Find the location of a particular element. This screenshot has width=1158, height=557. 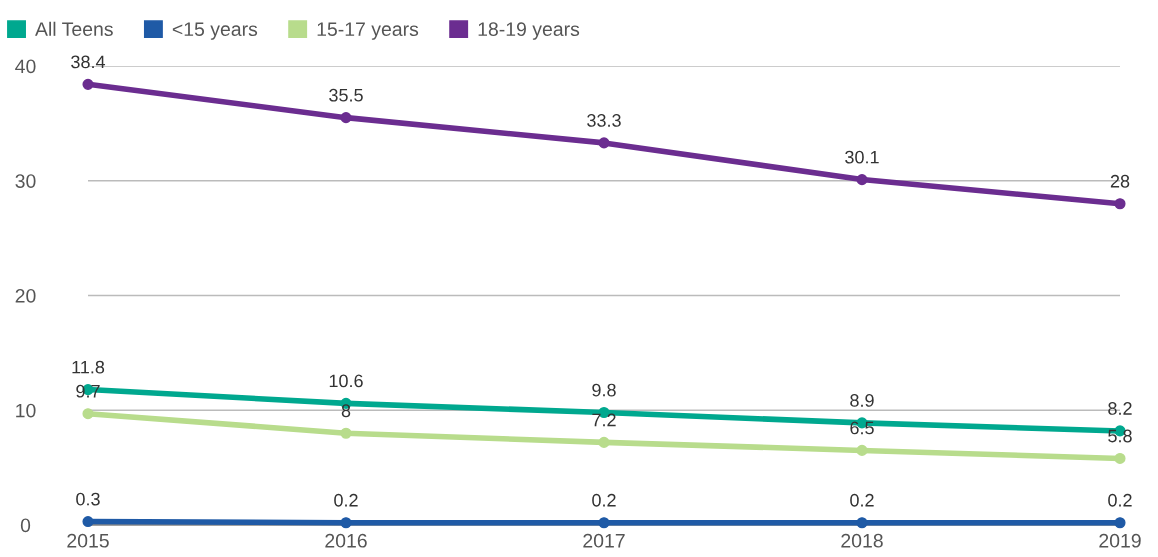

data-label: 33.3 is located at coordinates (604, 120).